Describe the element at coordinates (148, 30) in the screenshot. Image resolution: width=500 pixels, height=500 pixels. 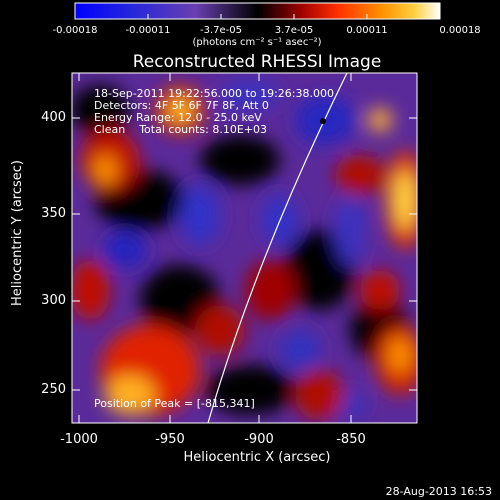
I see `colorbar-tick-label: -0.00011` at that location.